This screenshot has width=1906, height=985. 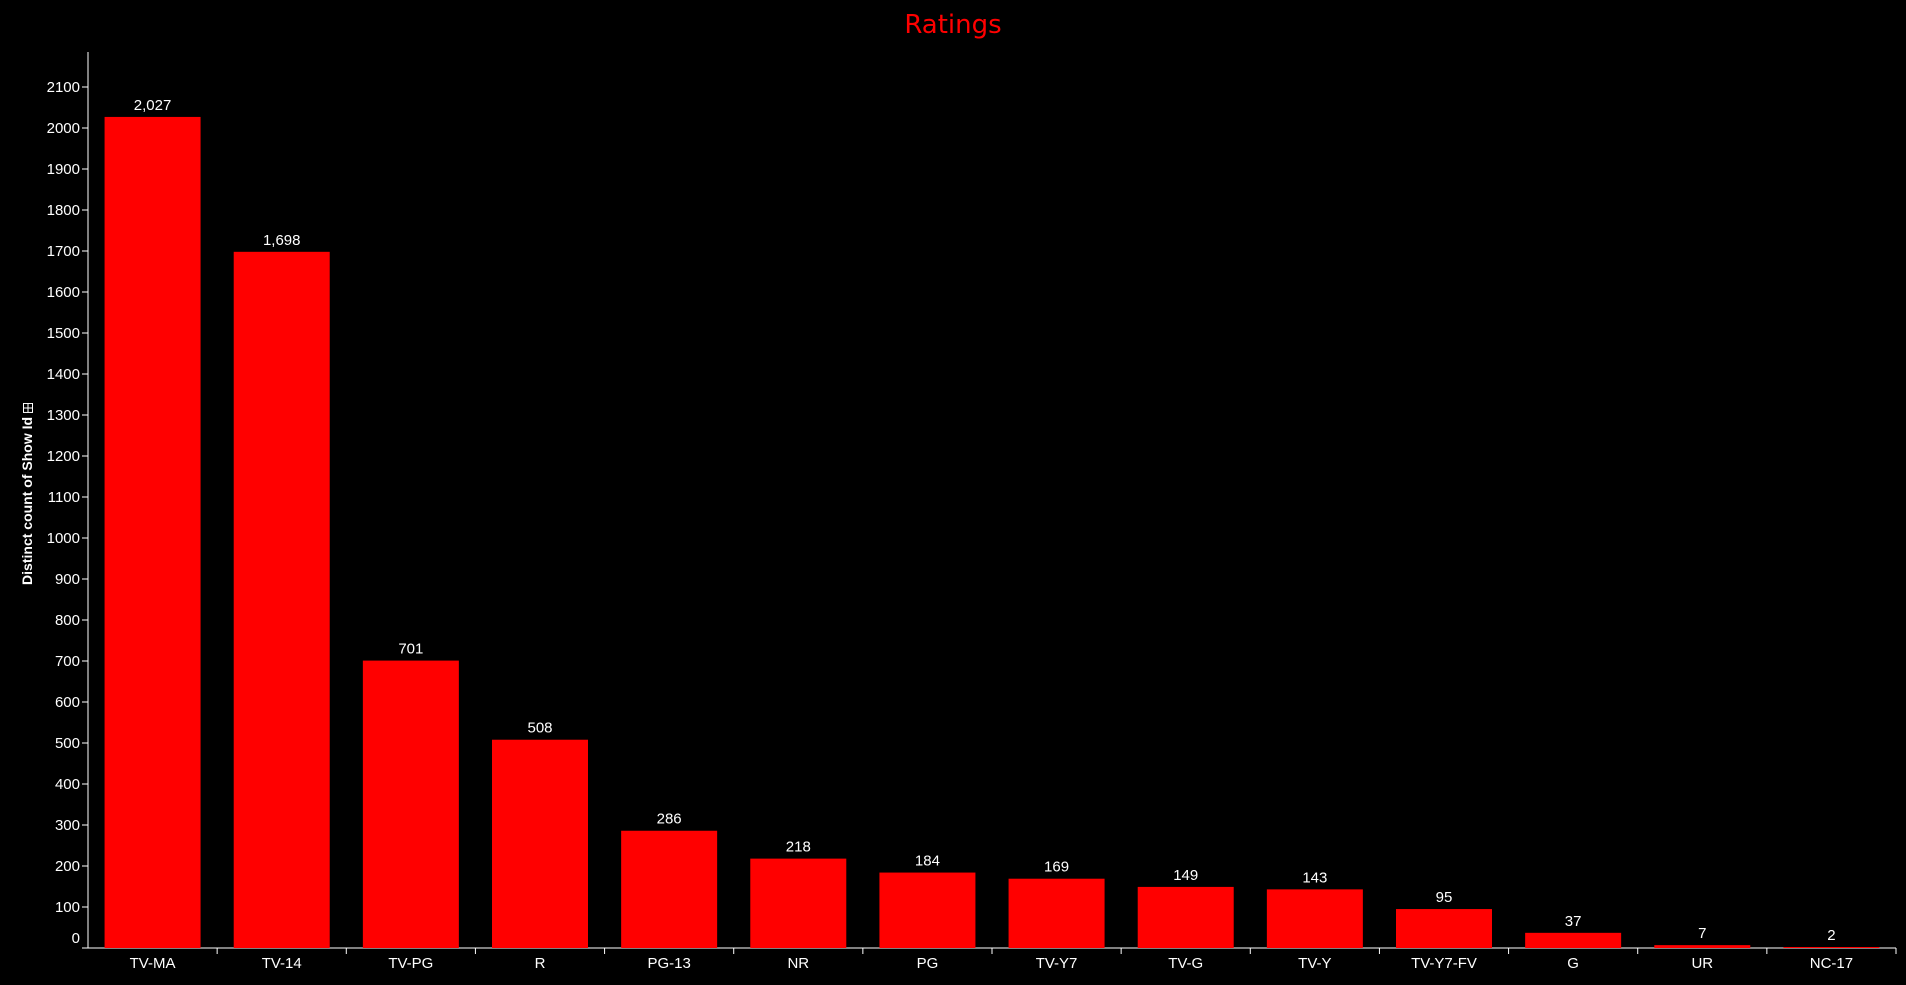 I want to click on y-tick-label: 200, so click(x=67, y=866).